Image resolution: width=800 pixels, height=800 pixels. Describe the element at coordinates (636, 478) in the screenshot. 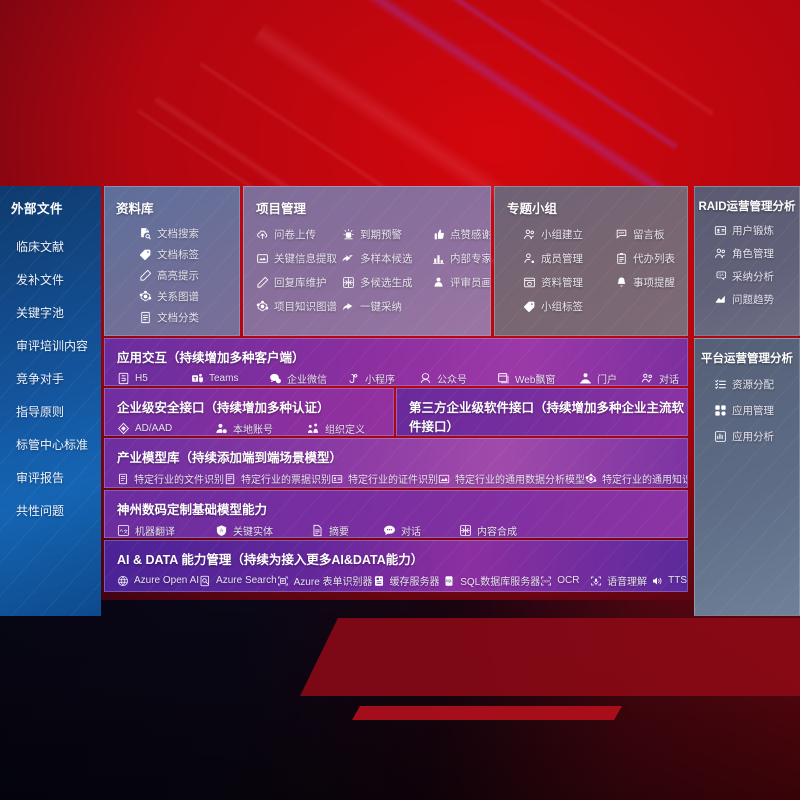

I see `industry-item-knowledge-graph-model: 特定行业的通用知识图谱模型` at that location.